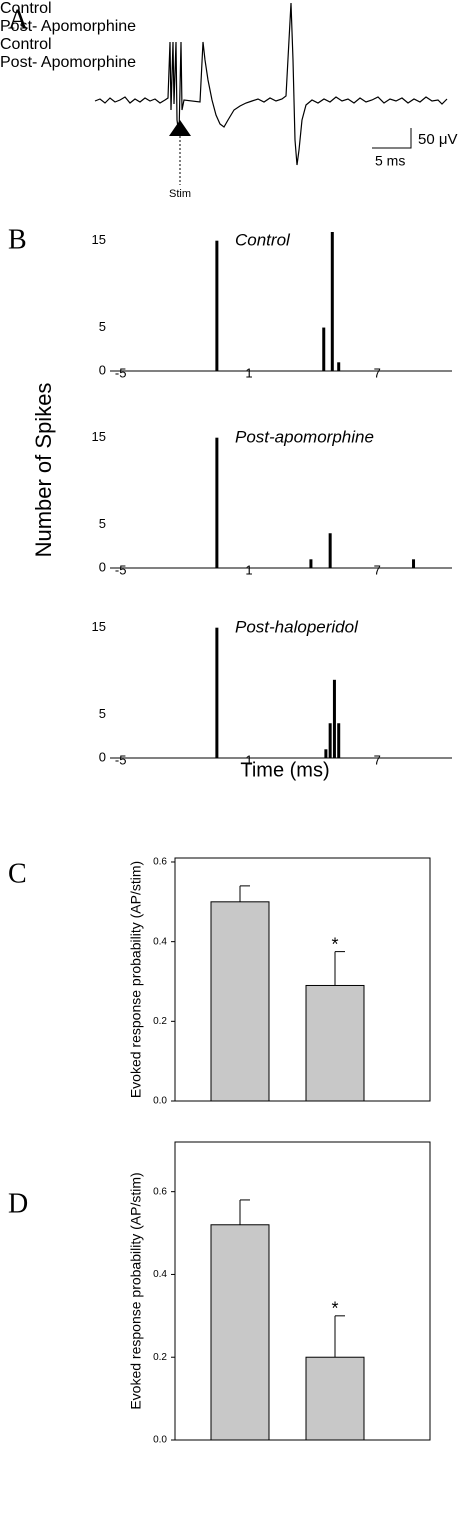 Image resolution: width=474 pixels, height=1533 pixels. What do you see at coordinates (17, 239) in the screenshot?
I see `panel-label: B` at bounding box center [17, 239].